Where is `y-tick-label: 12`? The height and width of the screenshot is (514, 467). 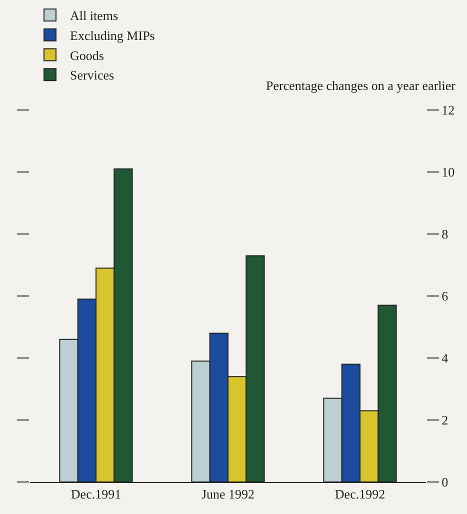 y-tick-label: 12 is located at coordinates (448, 110).